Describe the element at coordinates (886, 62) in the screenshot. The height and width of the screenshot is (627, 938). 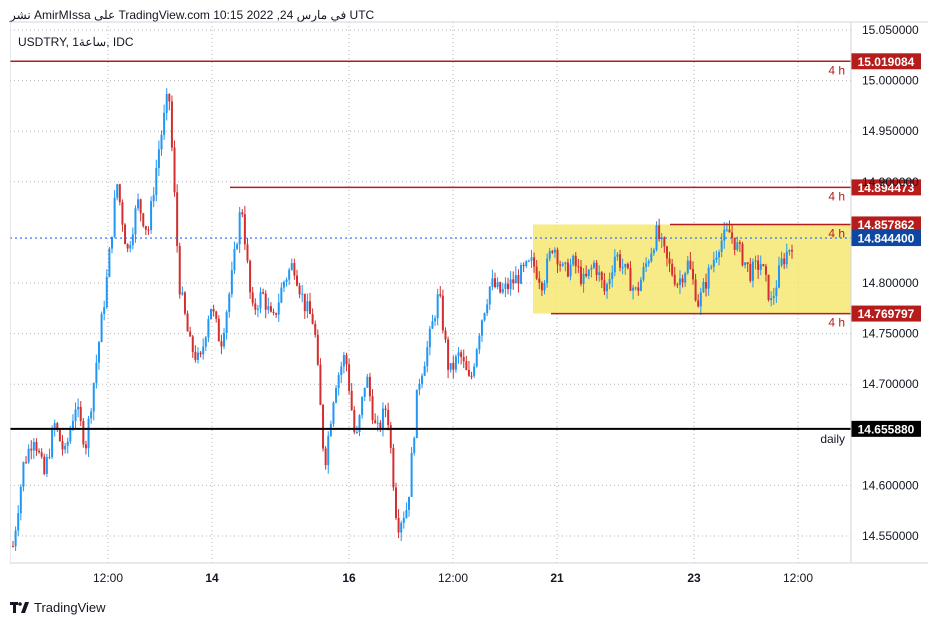
I see `level-price-label: 15.019084` at that location.